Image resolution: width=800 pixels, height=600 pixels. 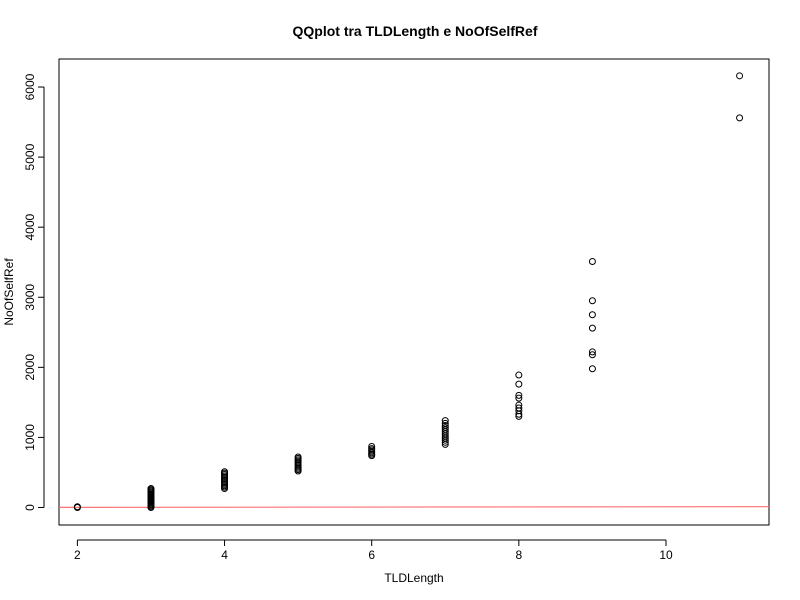 I want to click on reference-line, so click(x=414, y=507).